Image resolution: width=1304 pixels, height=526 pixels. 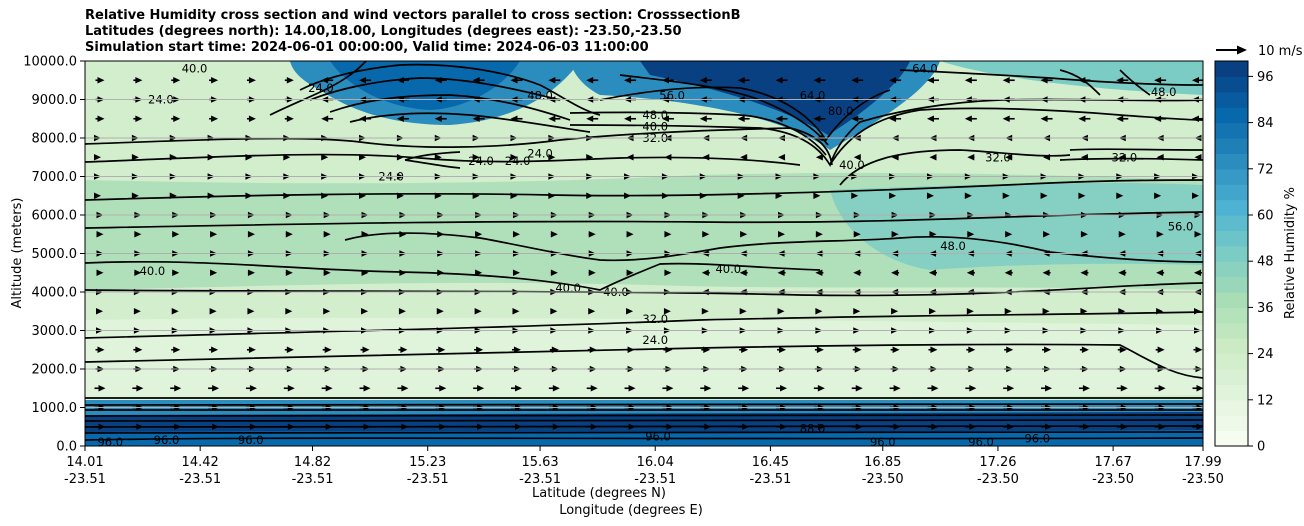 I want to click on x-tick-label-longitude: -23.50, so click(x=998, y=479).